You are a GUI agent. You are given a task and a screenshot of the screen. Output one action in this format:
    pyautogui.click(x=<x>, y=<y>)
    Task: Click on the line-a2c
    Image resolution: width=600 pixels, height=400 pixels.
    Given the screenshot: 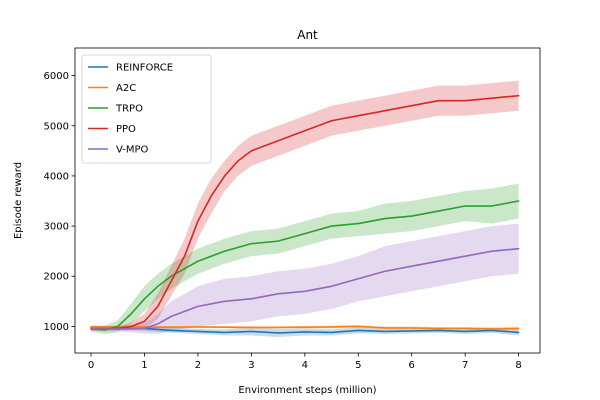 What is the action you would take?
    pyautogui.click(x=305, y=327)
    